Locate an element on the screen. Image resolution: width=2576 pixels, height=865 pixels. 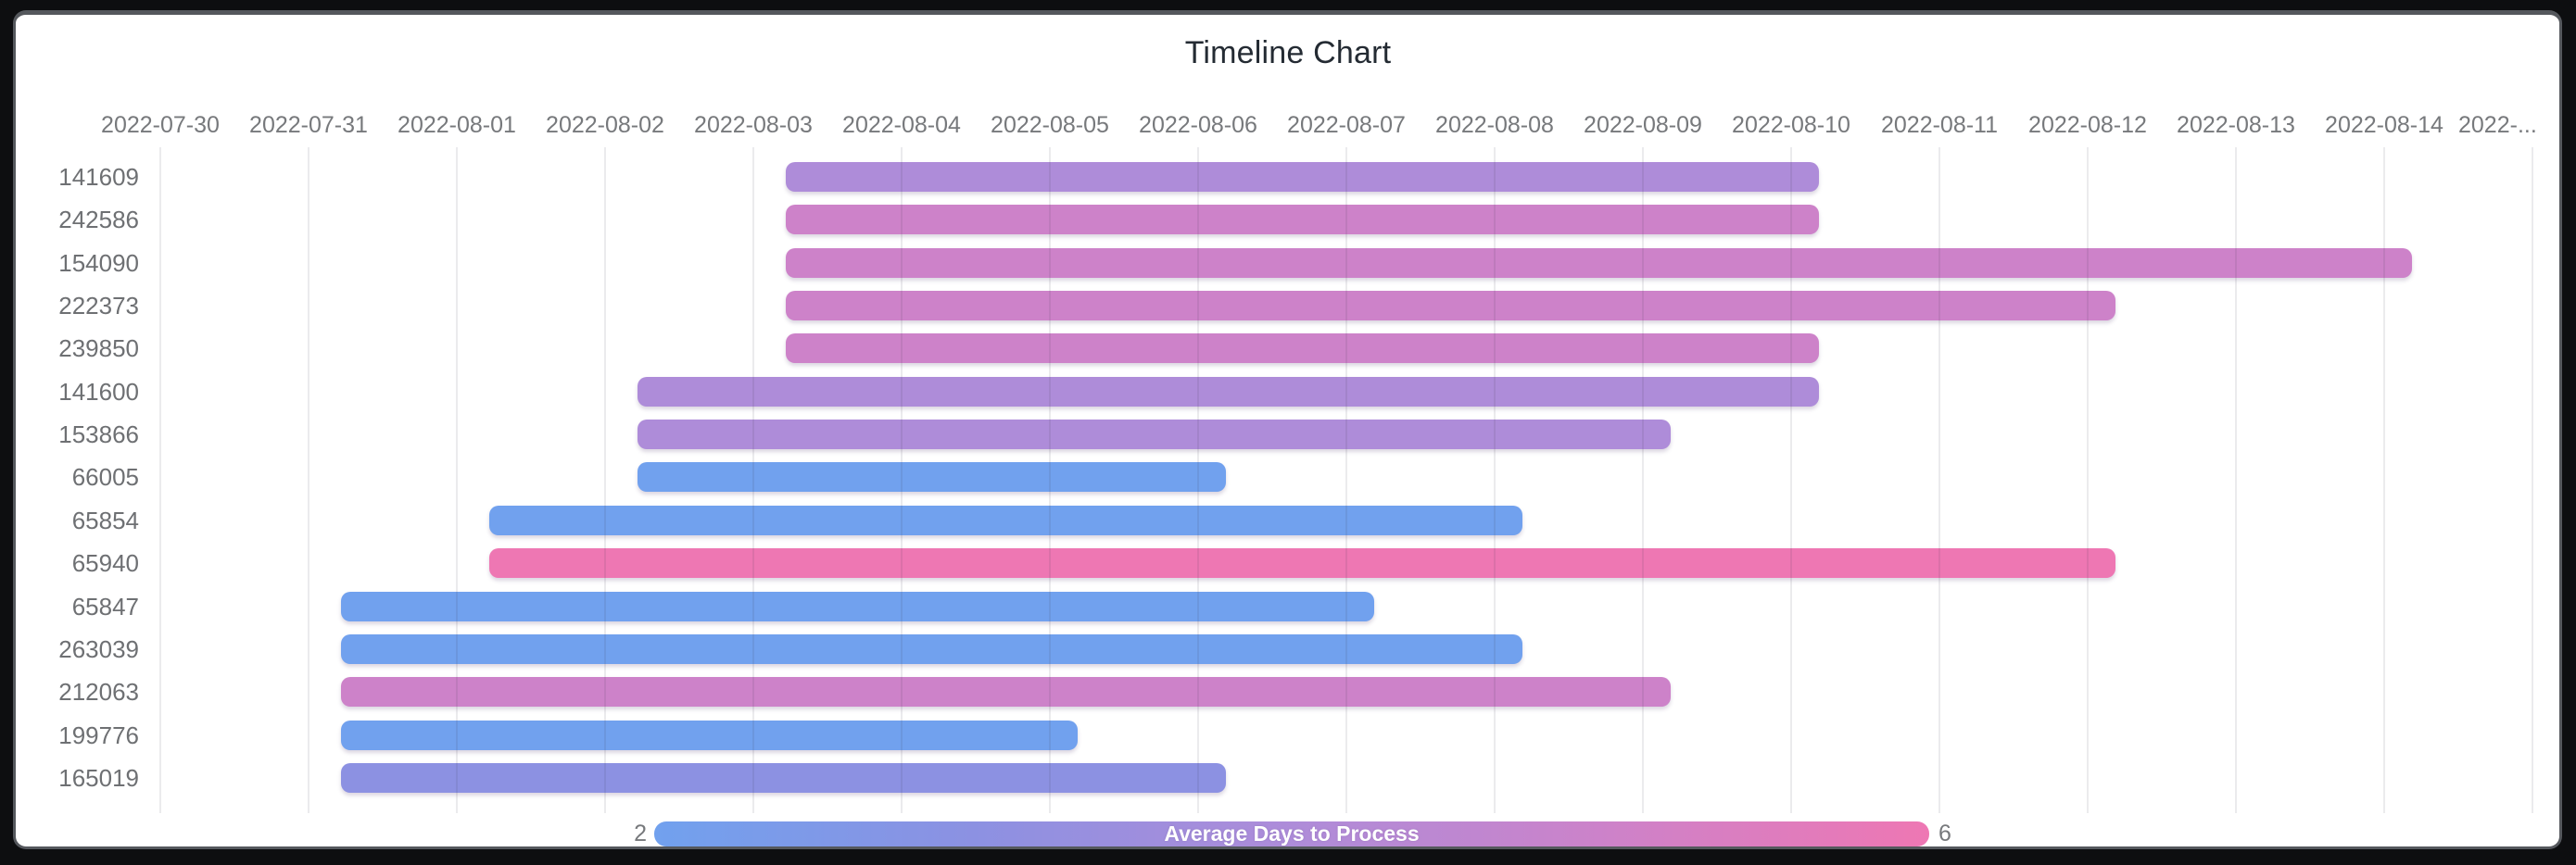
row-label: 65940 is located at coordinates (105, 563).